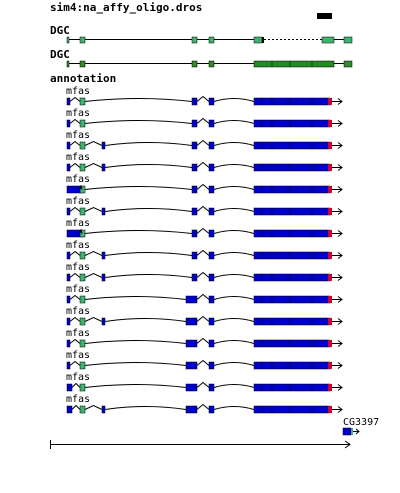  What do you see at coordinates (60, 54) in the screenshot?
I see `dgc-track-title-2: DGC` at bounding box center [60, 54].